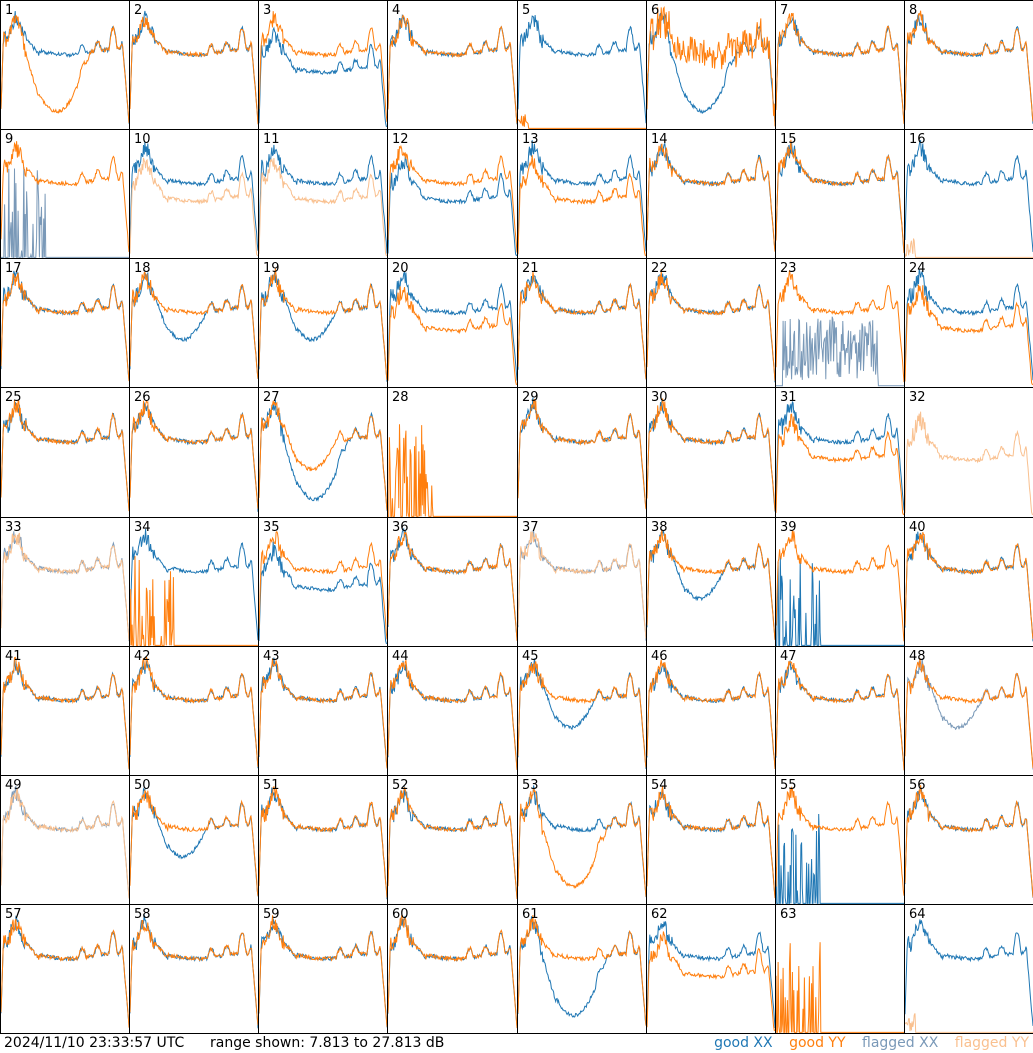  Describe the element at coordinates (452, 582) in the screenshot. I see `panel-36: 36` at that location.